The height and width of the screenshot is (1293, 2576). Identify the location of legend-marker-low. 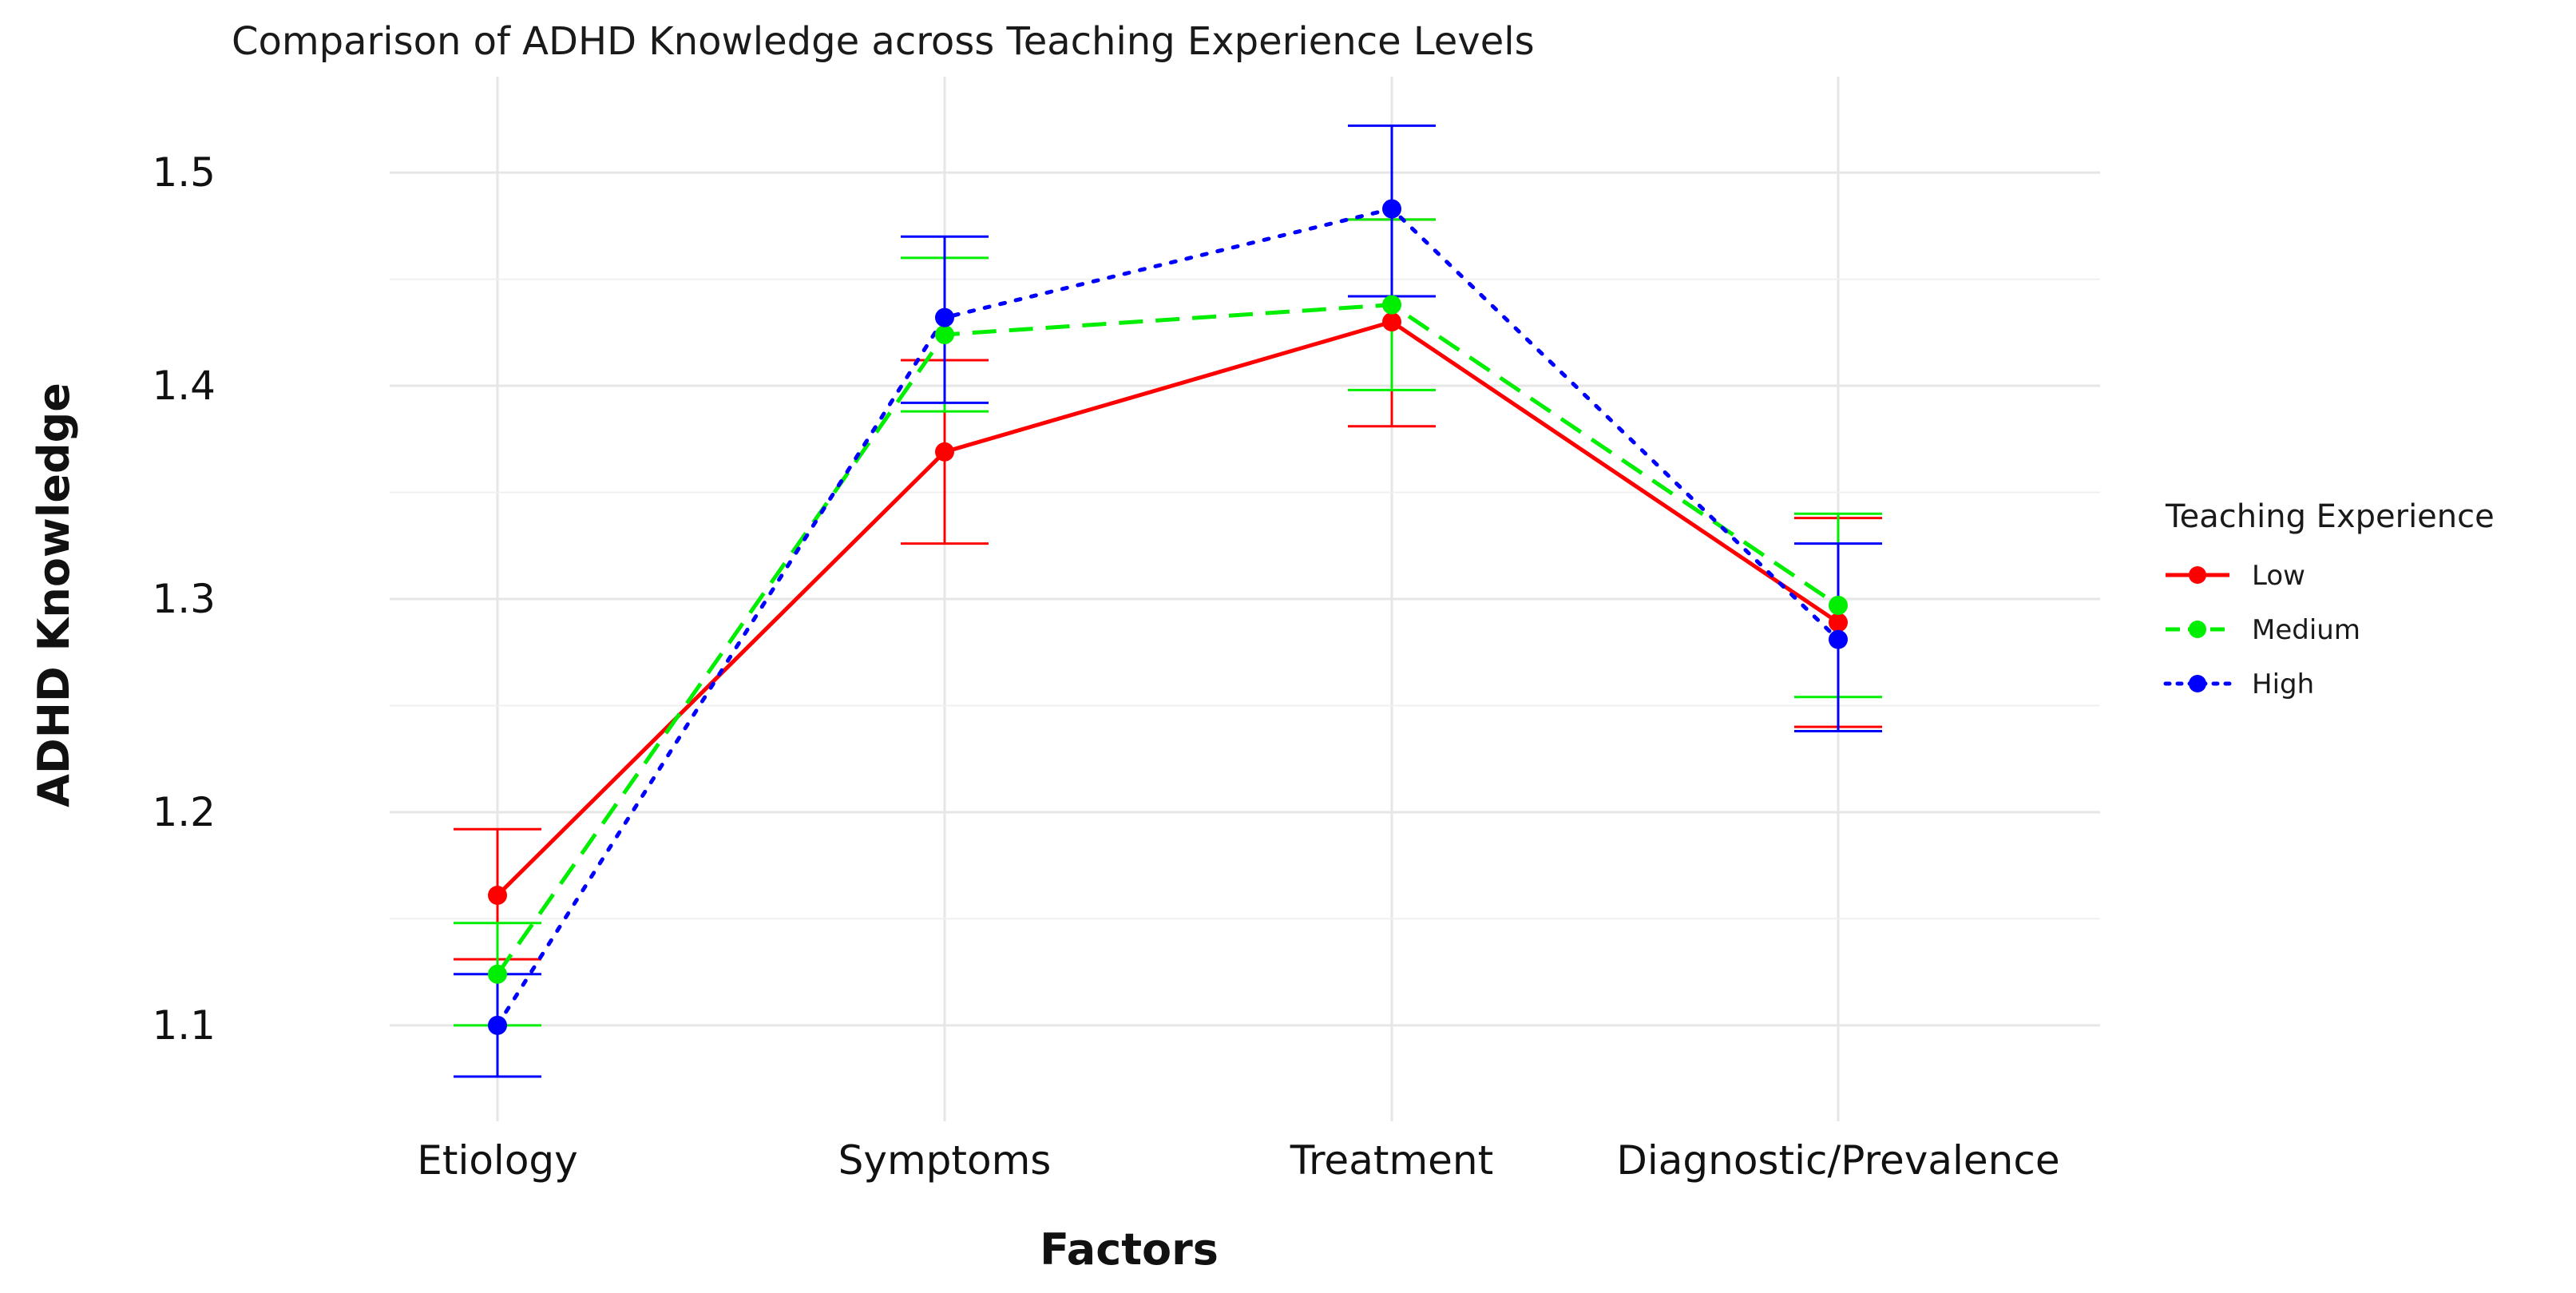
(2197, 575).